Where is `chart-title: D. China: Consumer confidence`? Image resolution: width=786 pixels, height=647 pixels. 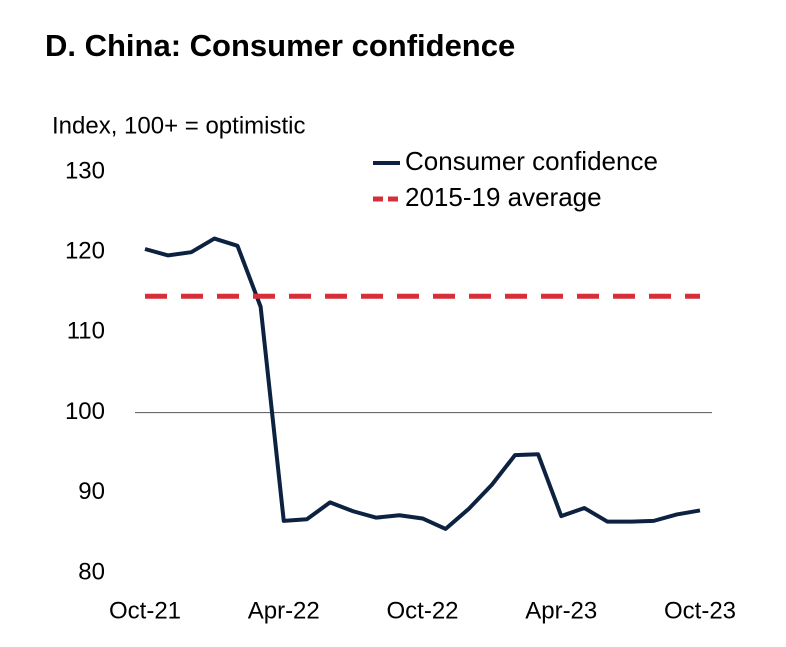
chart-title: D. China: Consumer confidence is located at coordinates (280, 45).